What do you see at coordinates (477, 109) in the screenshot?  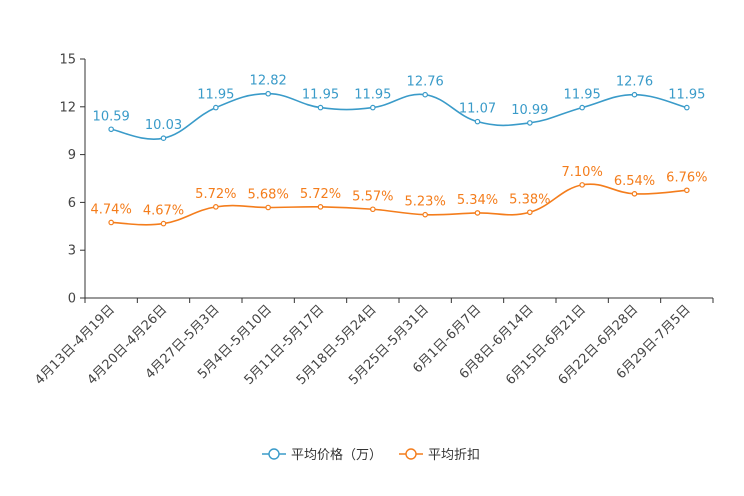 I see `data-label: 11.07` at bounding box center [477, 109].